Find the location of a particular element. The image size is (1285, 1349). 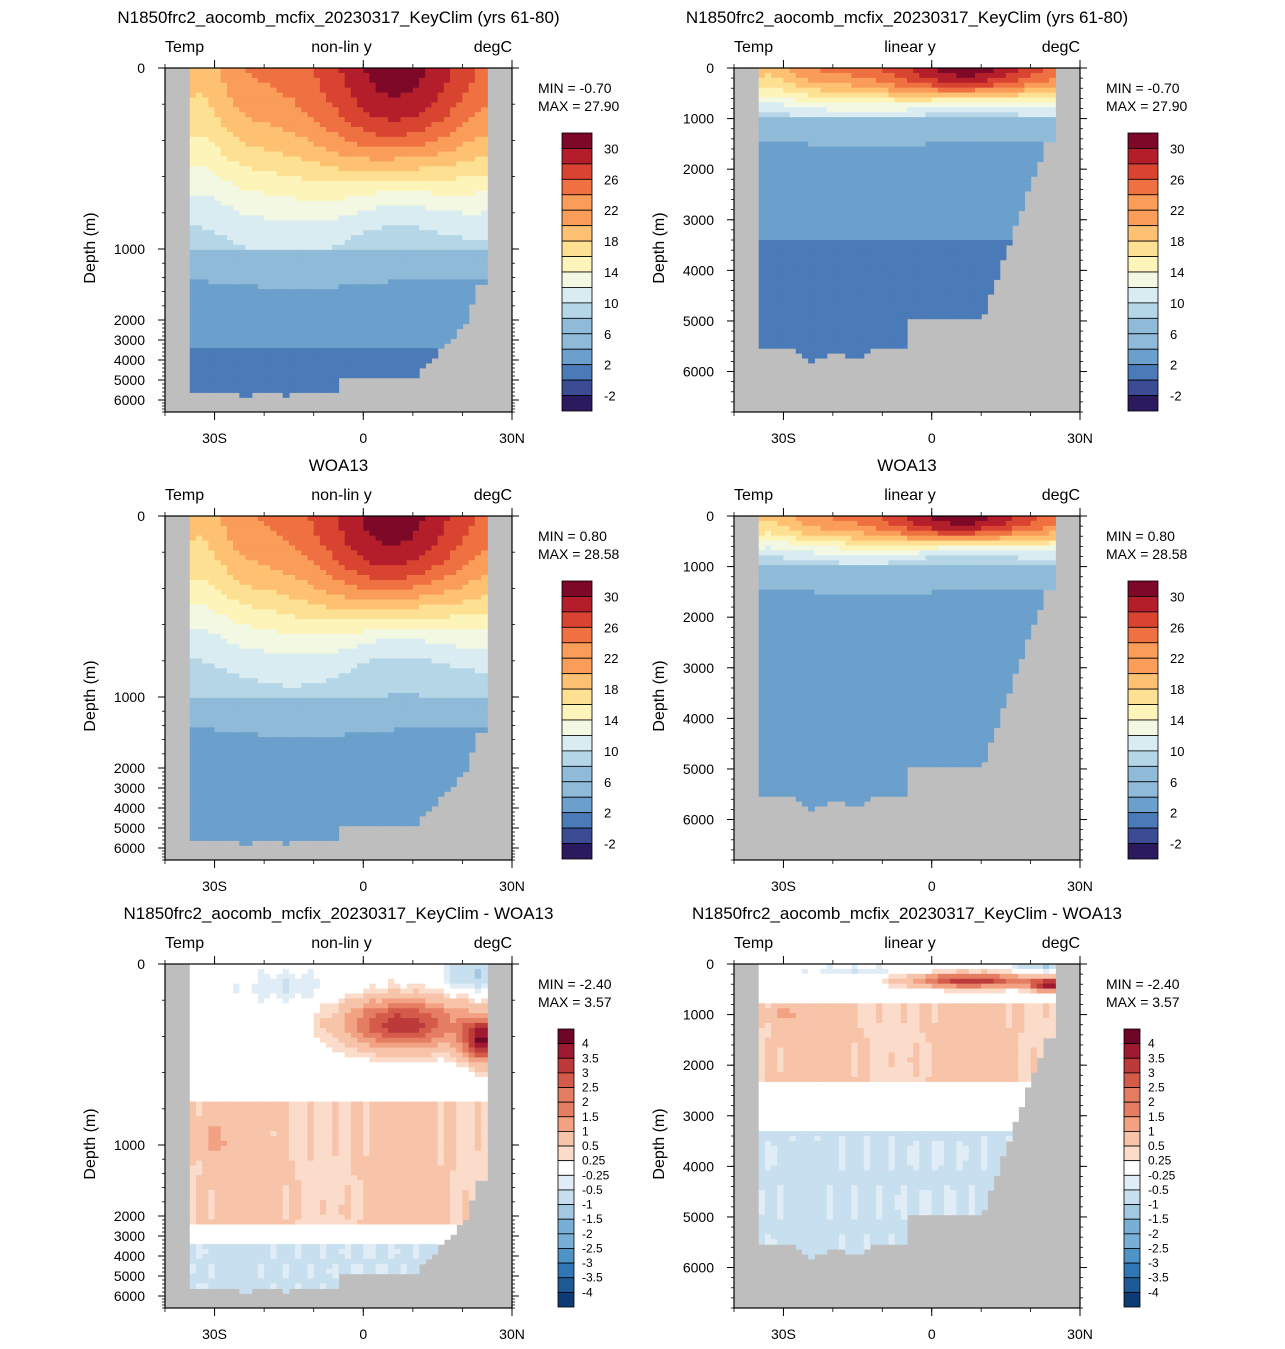

x-tick-label: 0 is located at coordinates (363, 438).